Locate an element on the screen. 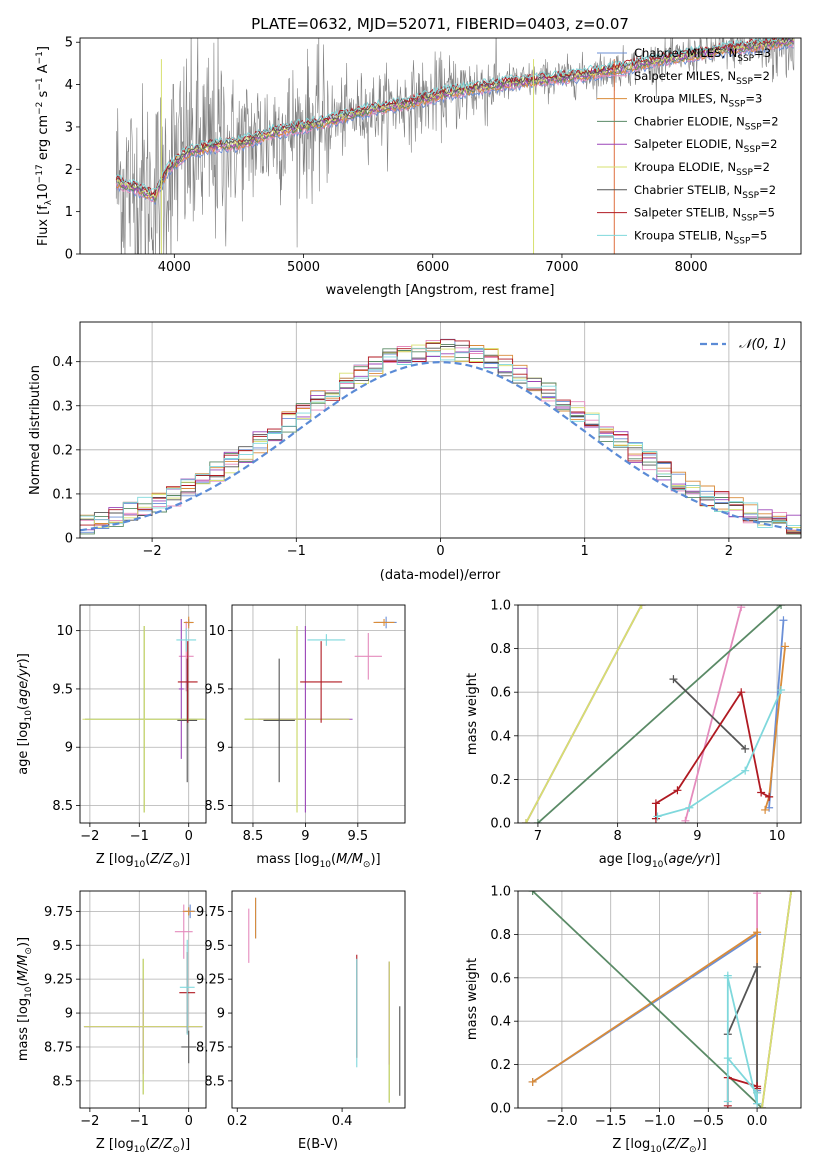 The height and width of the screenshot is (1170, 819). x-tick-label: 1 is located at coordinates (585, 551).